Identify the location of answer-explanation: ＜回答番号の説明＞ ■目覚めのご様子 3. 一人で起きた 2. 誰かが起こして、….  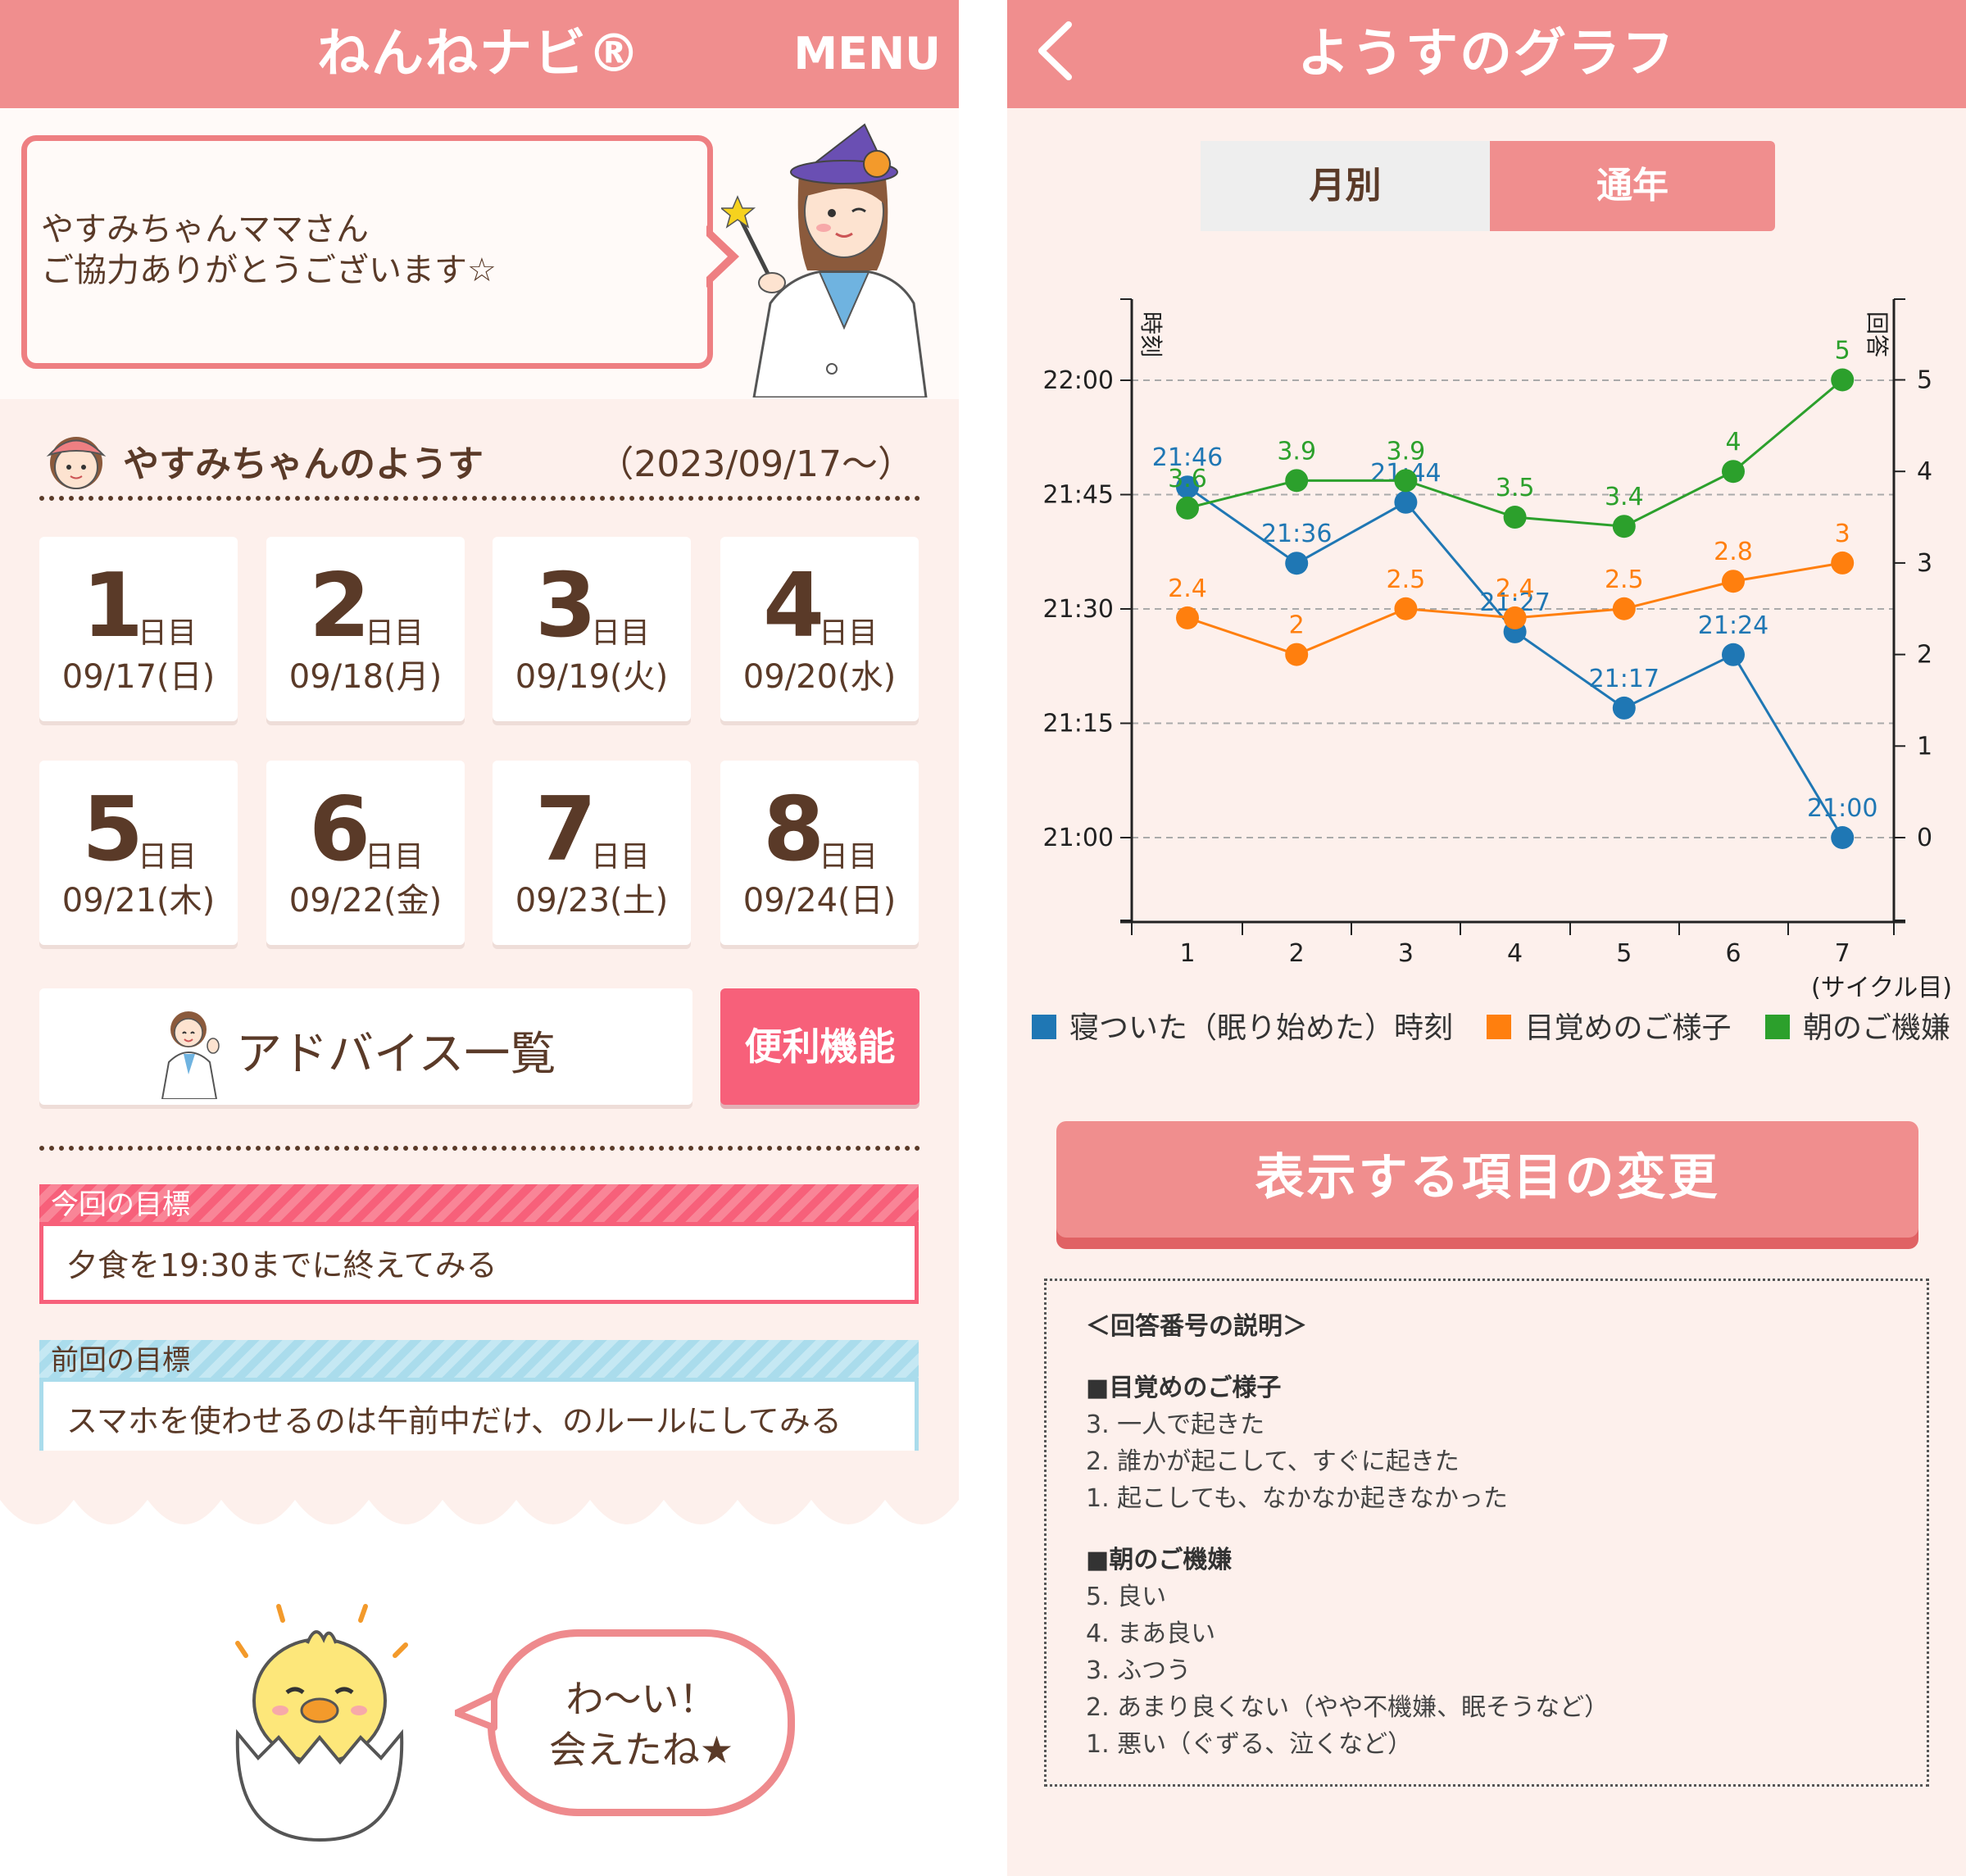
(1486, 1533).